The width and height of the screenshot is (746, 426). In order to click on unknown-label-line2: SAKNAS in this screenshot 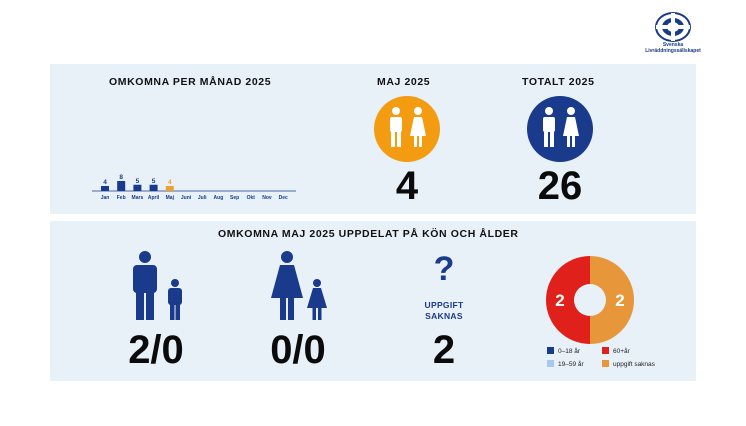, I will do `click(444, 316)`.